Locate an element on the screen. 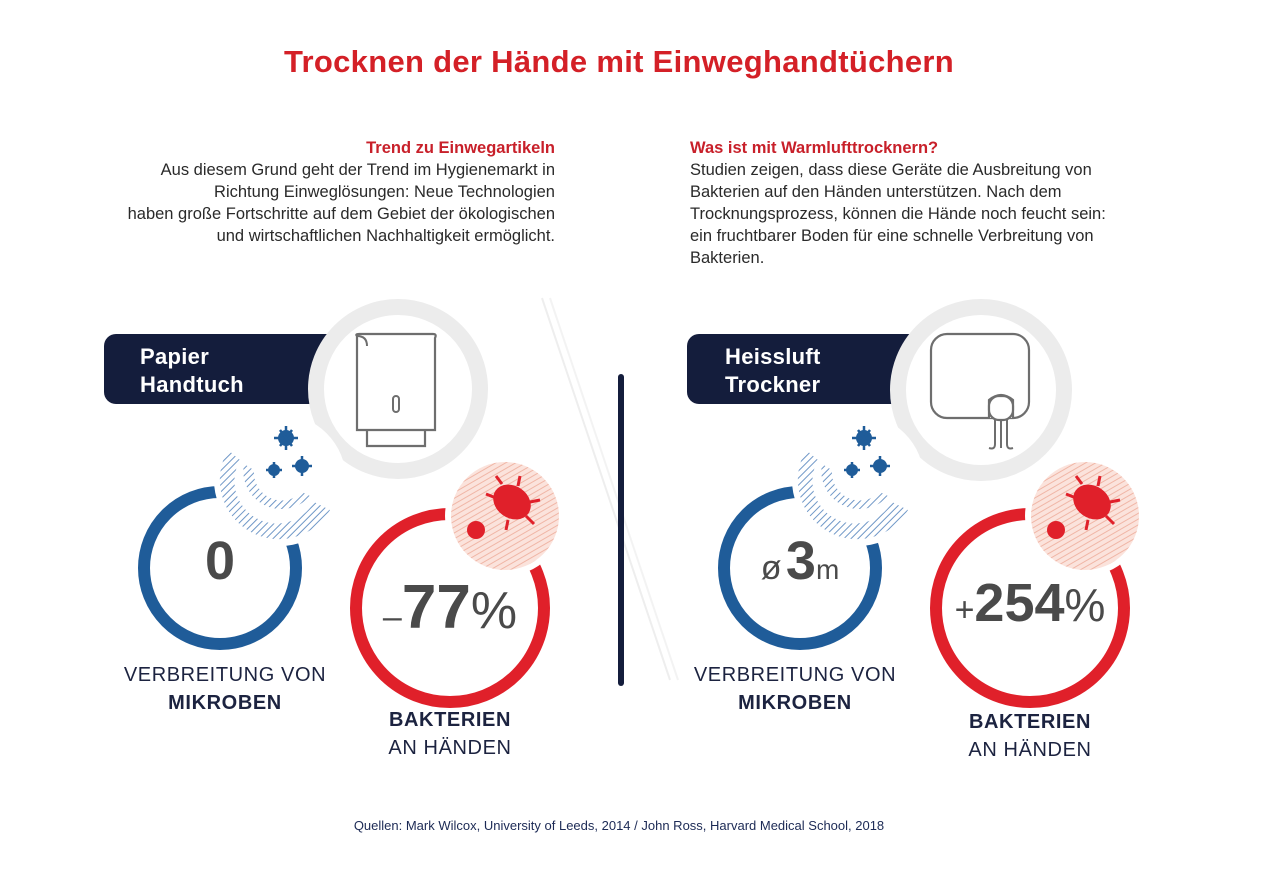  bacteria-sign: + is located at coordinates (964, 610).